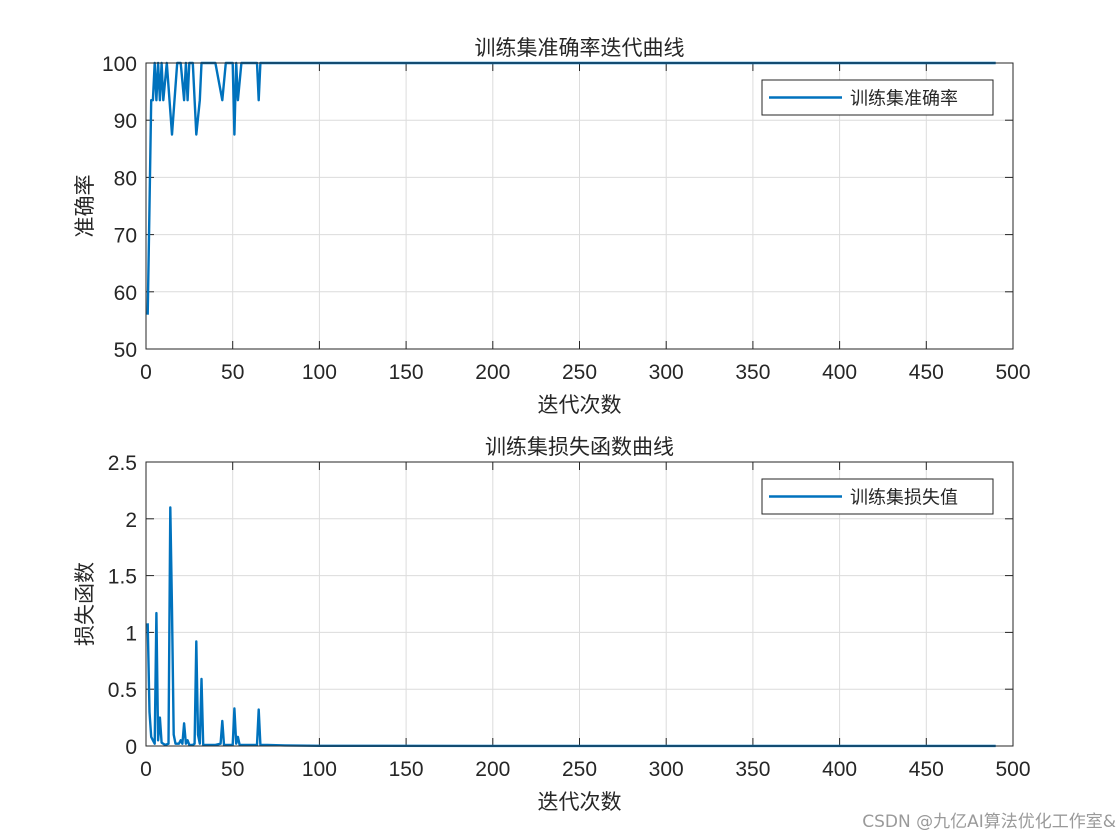 Image resolution: width=1120 pixels, height=840 pixels. I want to click on y-tick-label: 60, so click(125, 293).